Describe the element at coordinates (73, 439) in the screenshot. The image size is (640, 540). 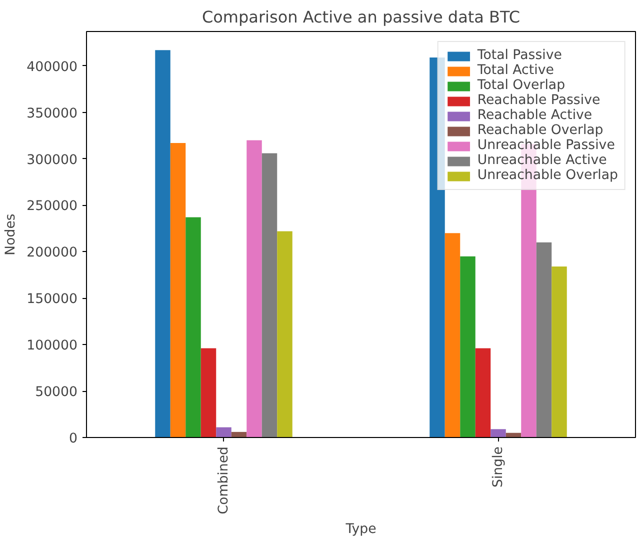
I see `y-tick-label: 0` at that location.